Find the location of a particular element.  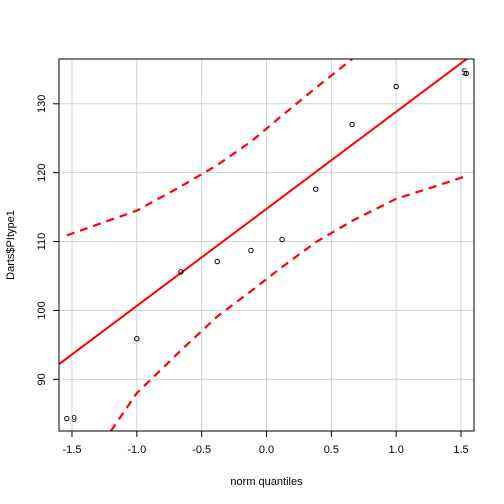

y-tick-label: 100 is located at coordinates (42, 310).